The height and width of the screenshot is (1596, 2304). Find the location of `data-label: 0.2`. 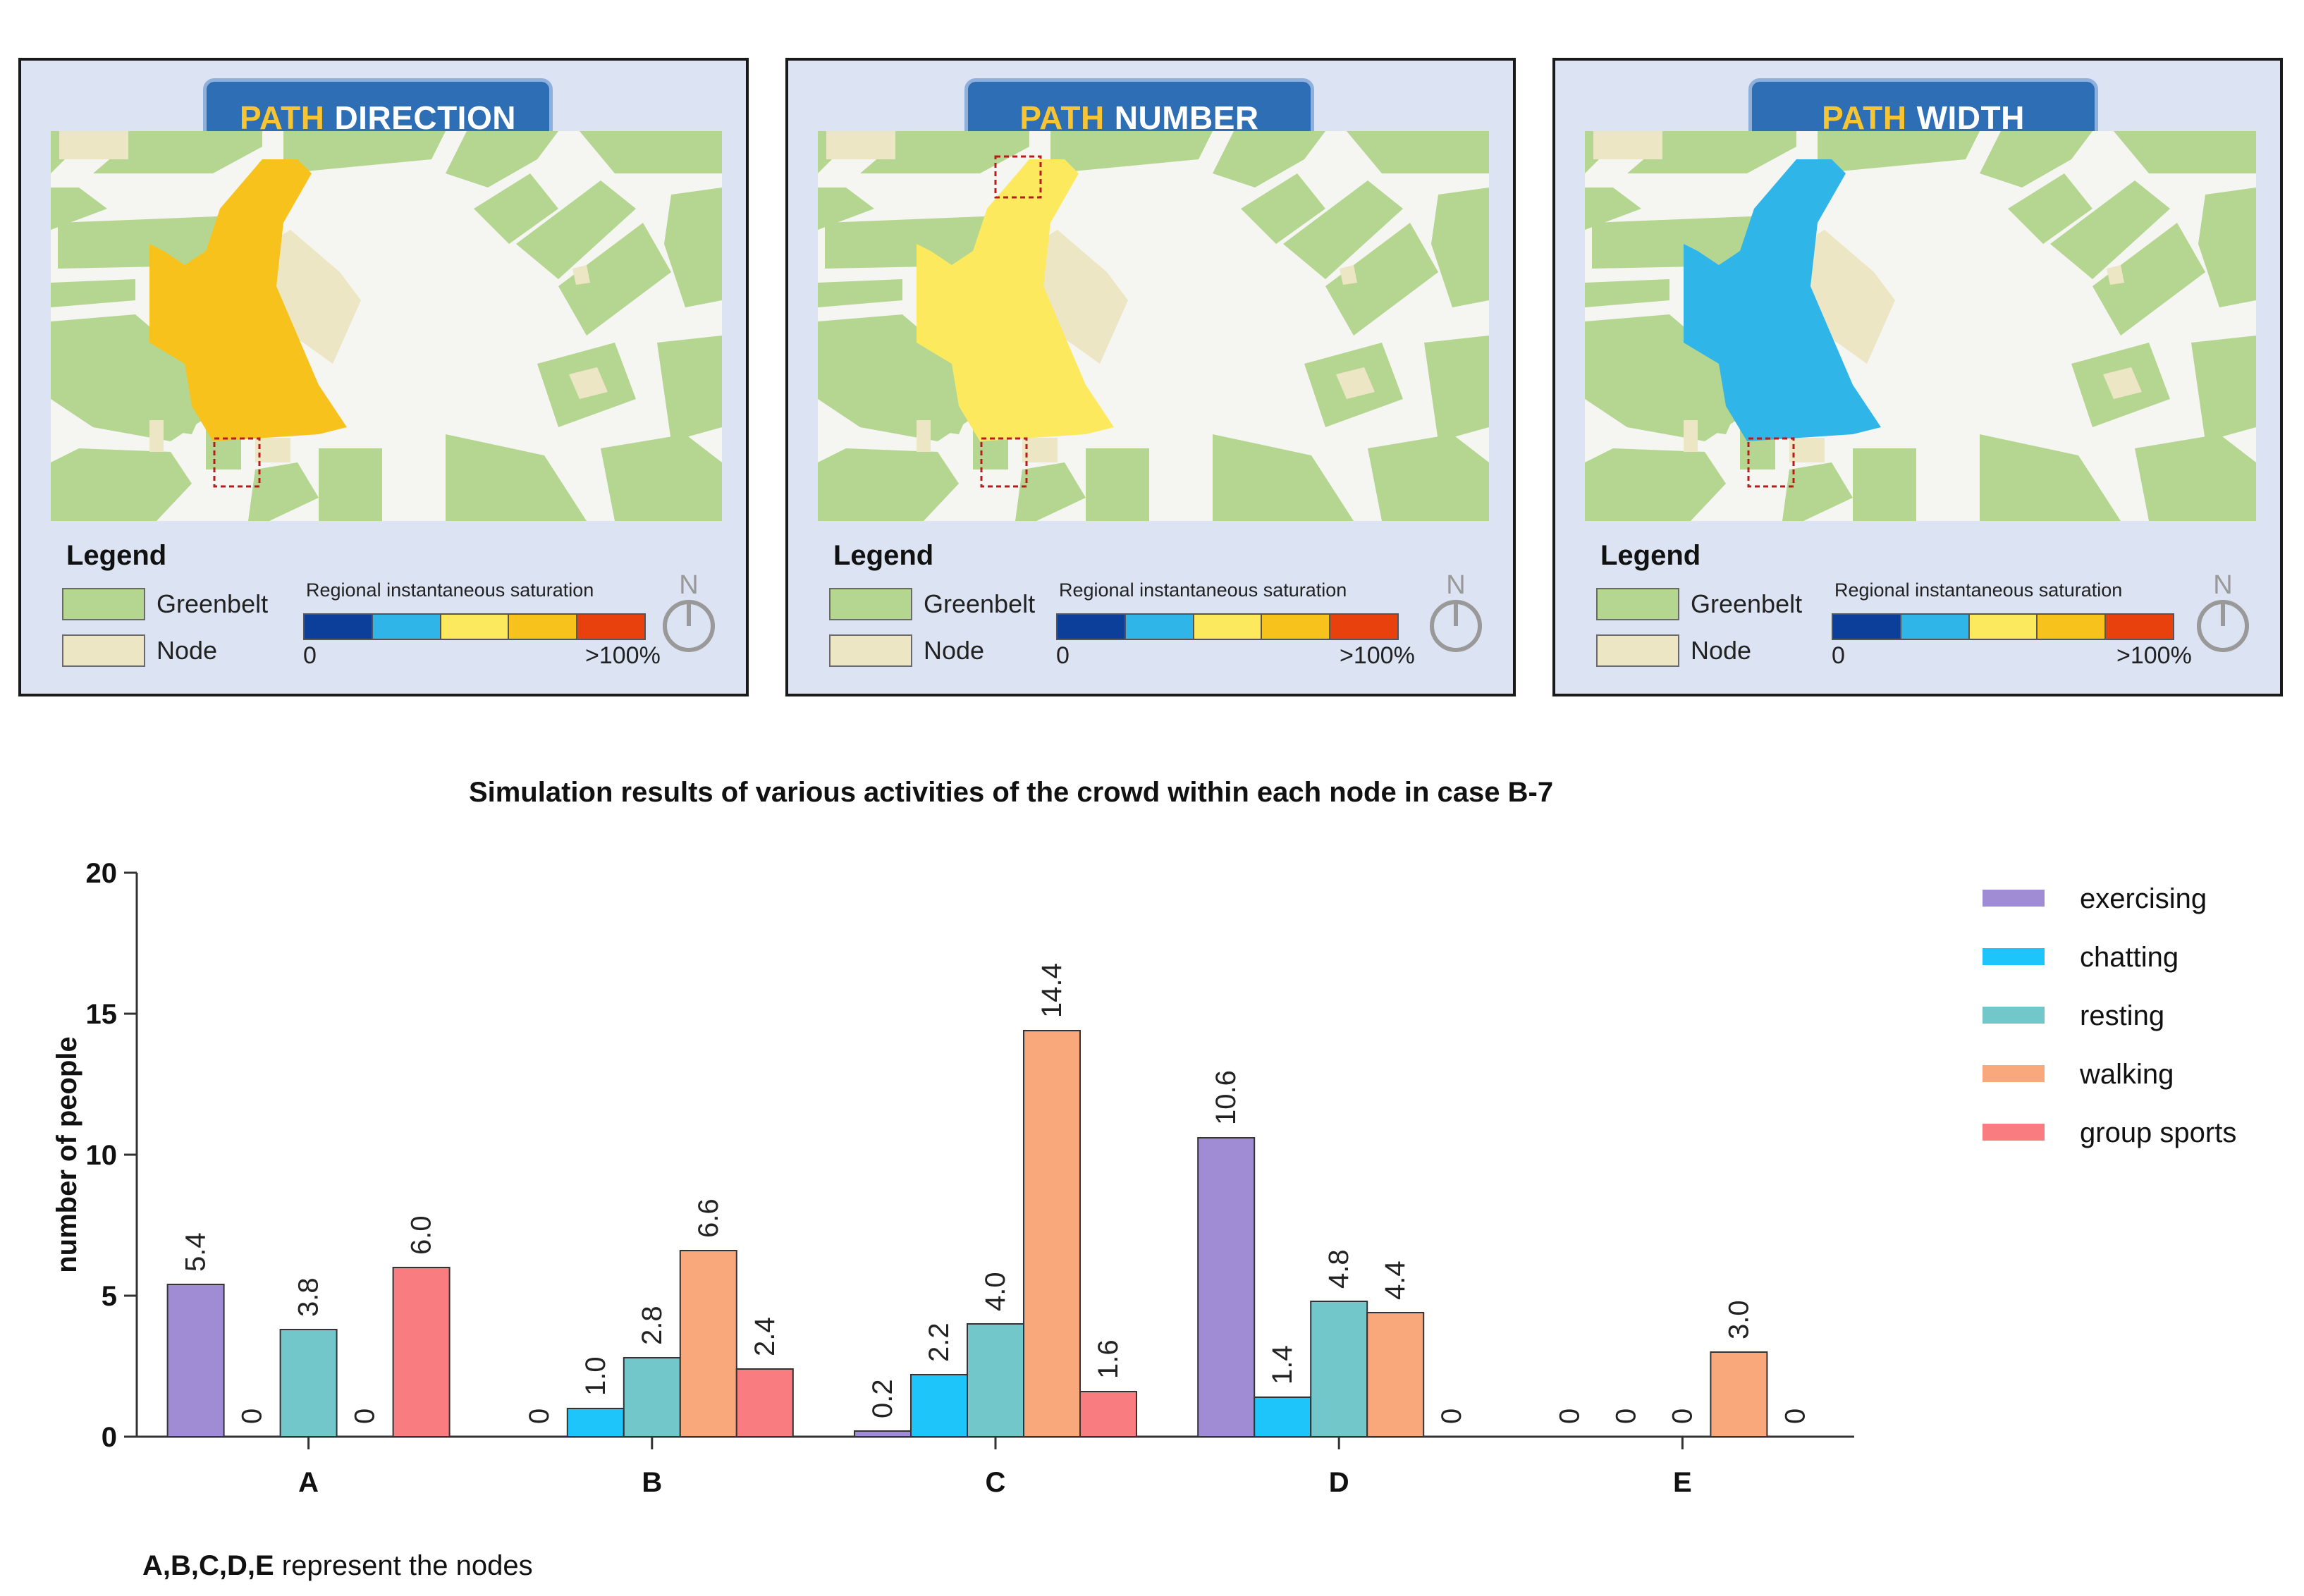

data-label: 0.2 is located at coordinates (883, 1398).